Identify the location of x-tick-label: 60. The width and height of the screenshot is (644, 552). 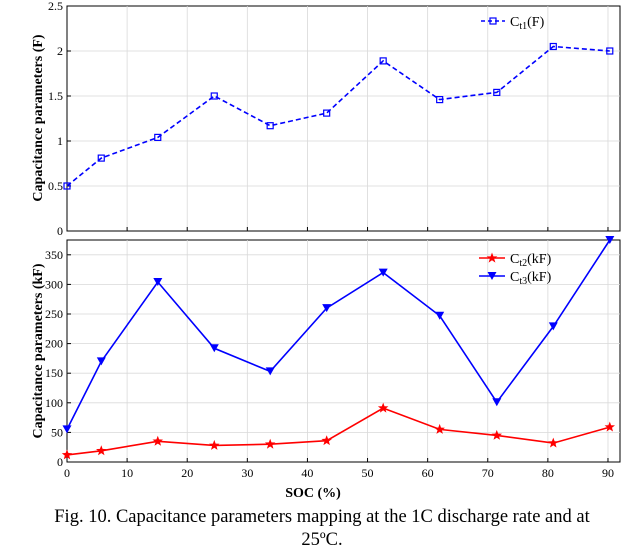
(428, 473).